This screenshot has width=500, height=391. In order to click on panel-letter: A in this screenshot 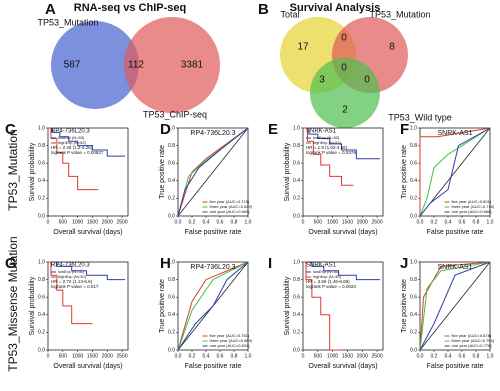, I will do `click(50, 9)`.